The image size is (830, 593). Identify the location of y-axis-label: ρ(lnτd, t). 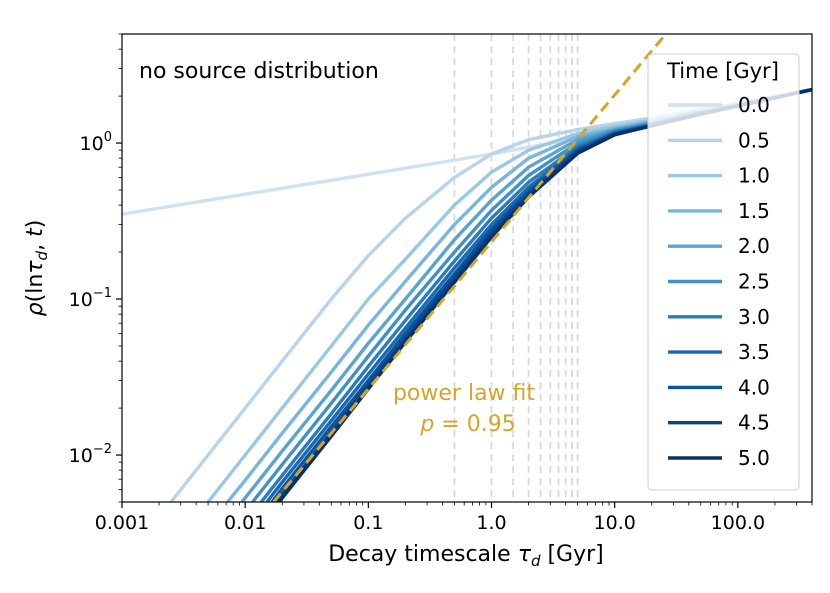
(37, 268).